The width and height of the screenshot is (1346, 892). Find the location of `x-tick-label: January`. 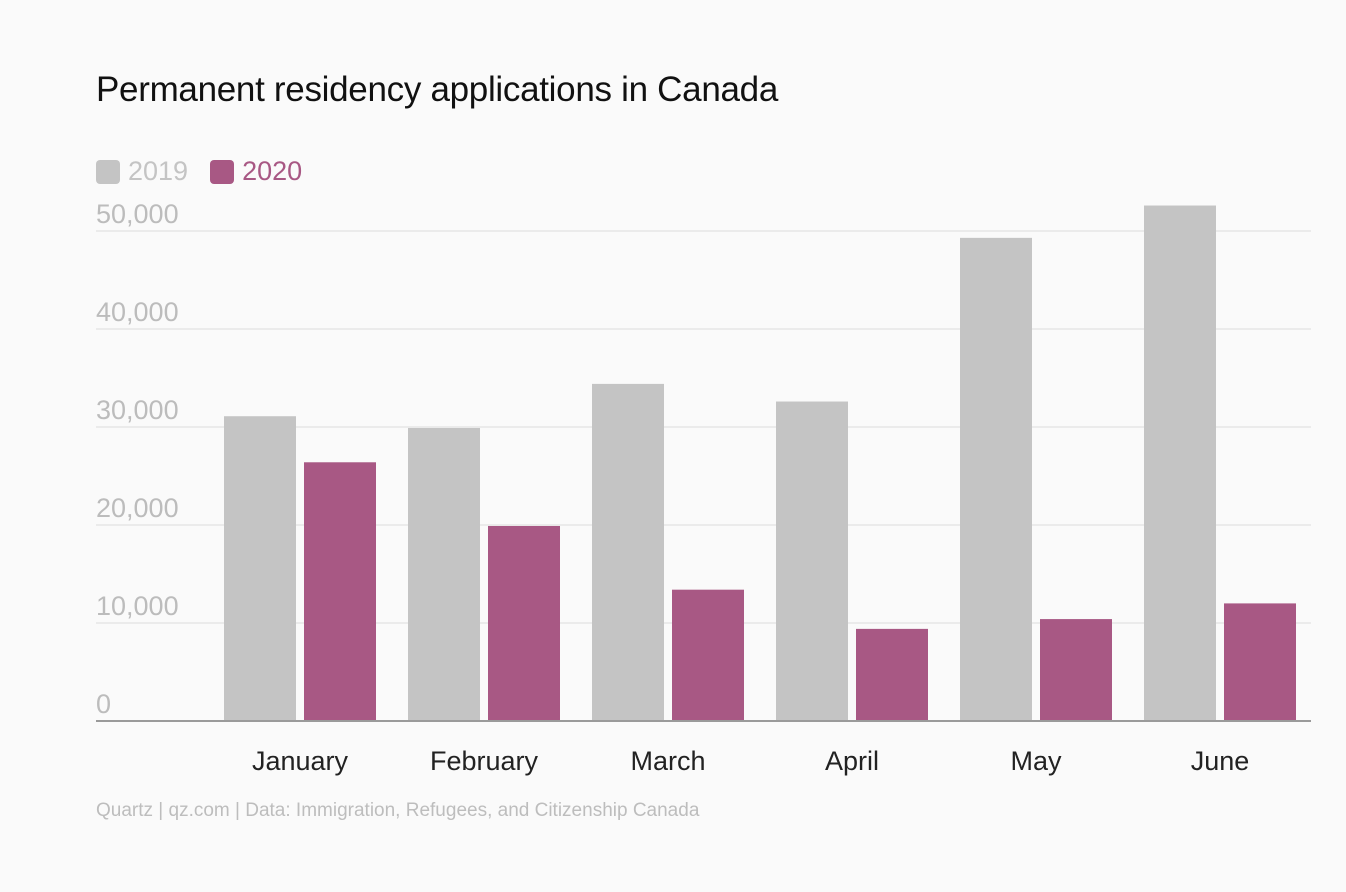

x-tick-label: January is located at coordinates (300, 761).